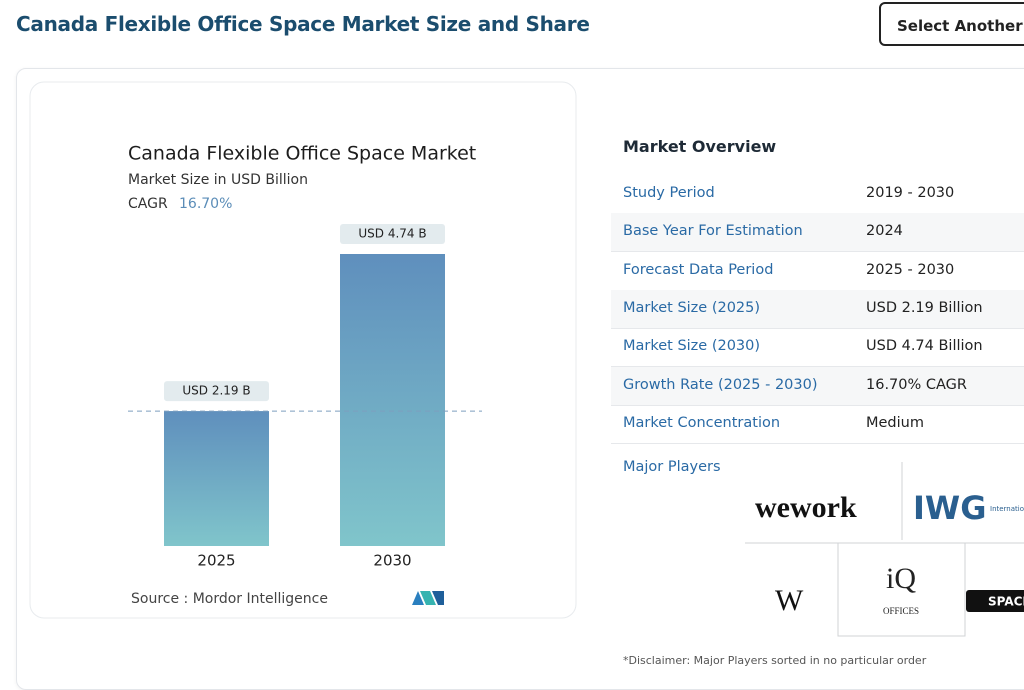 The image size is (1024, 690). I want to click on player-logo-caption: International Workplace Group, so click(1007, 509).